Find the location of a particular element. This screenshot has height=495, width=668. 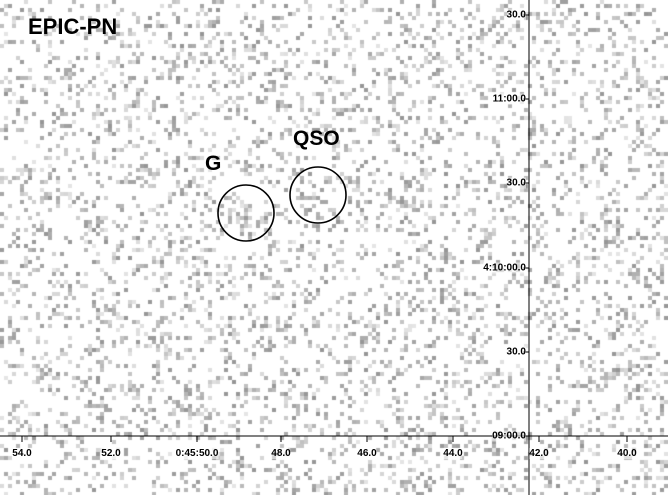

ra-tick-marks is located at coordinates (324, 439).